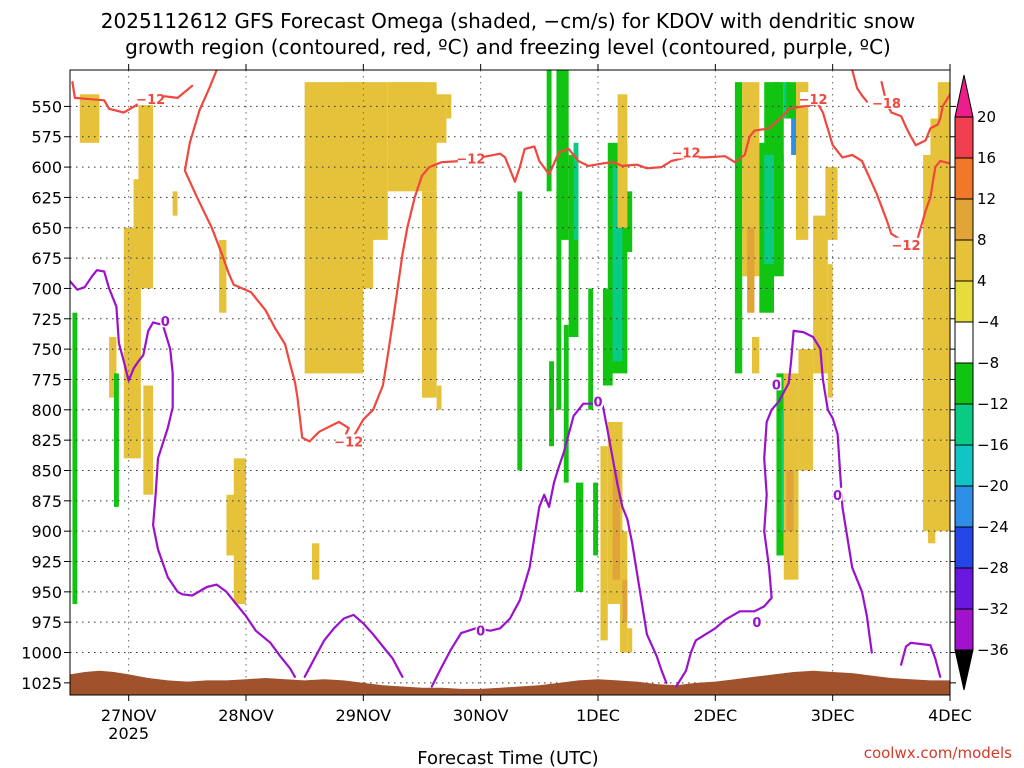 Image resolution: width=1024 pixels, height=768 pixels. Describe the element at coordinates (46, 410) in the screenshot. I see `y-tick-label-10: 800` at that location.